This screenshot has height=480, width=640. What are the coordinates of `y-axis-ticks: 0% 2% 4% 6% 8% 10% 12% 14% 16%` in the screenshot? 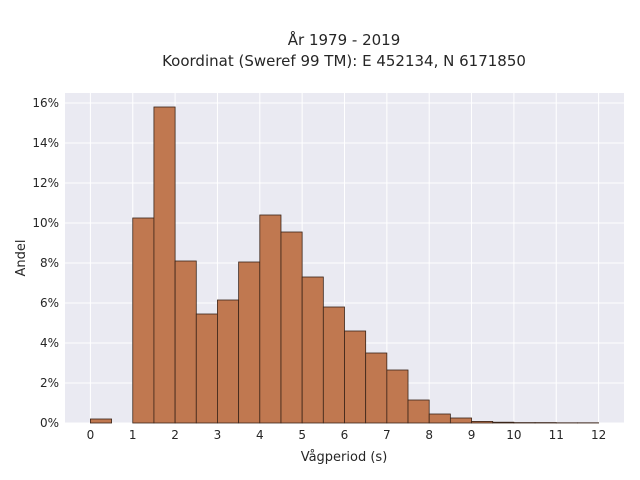 It's located at (45, 263).